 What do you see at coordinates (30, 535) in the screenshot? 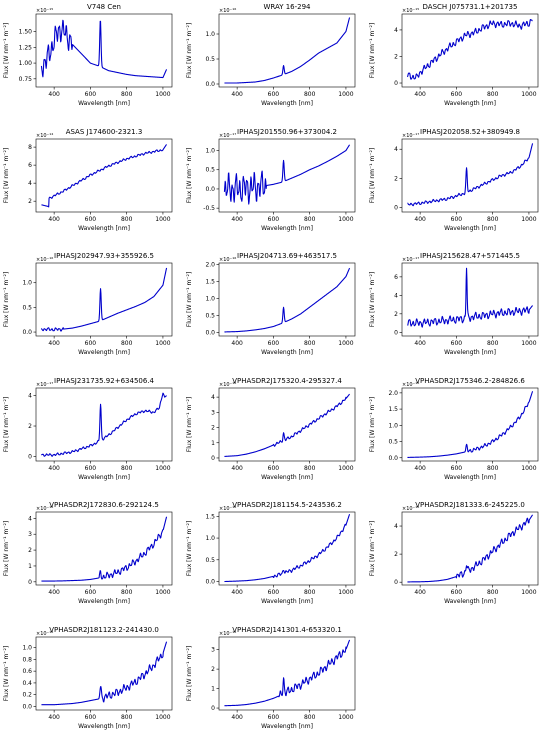
I see `y-tick-label: 3` at bounding box center [30, 535].